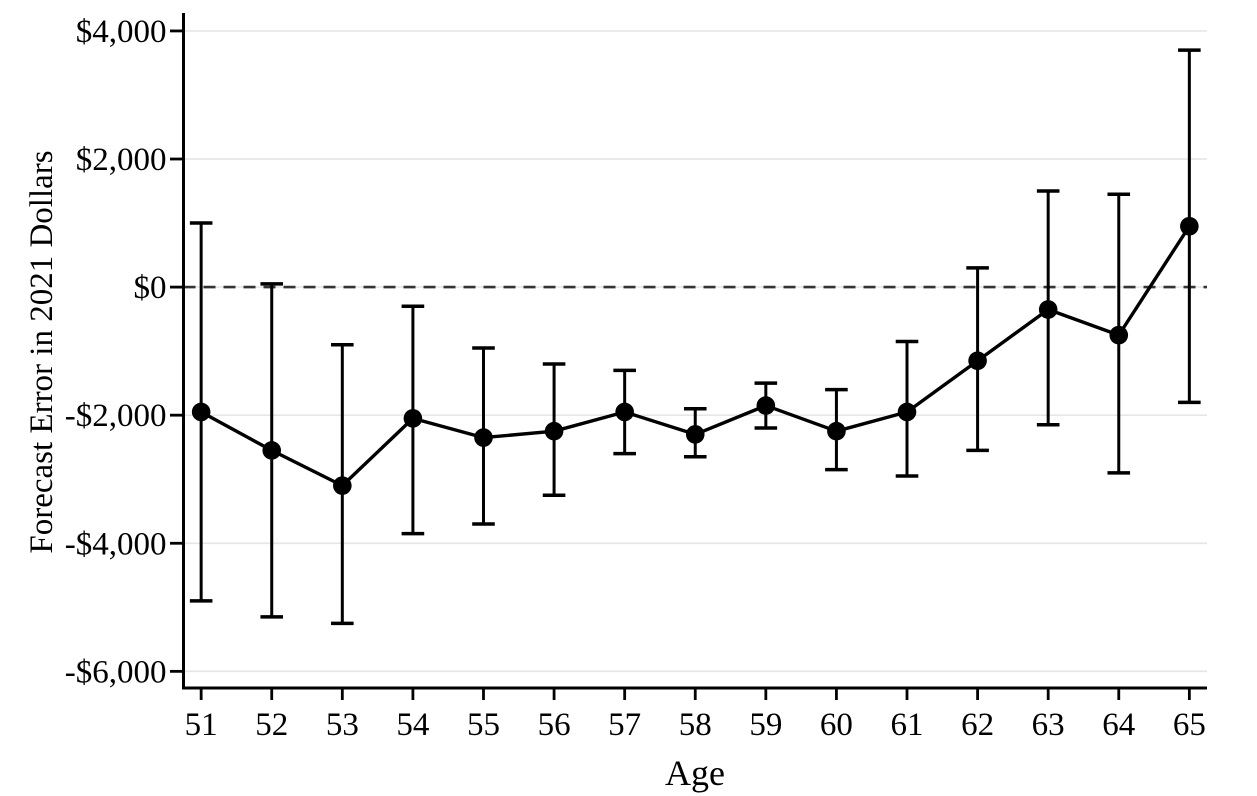 The width and height of the screenshot is (1257, 796). Describe the element at coordinates (116, 672) in the screenshot. I see `y-tick-label: -$6,000` at that location.